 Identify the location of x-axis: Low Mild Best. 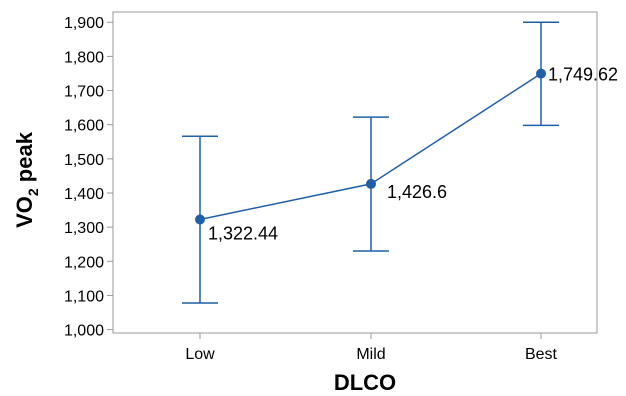
(371, 348).